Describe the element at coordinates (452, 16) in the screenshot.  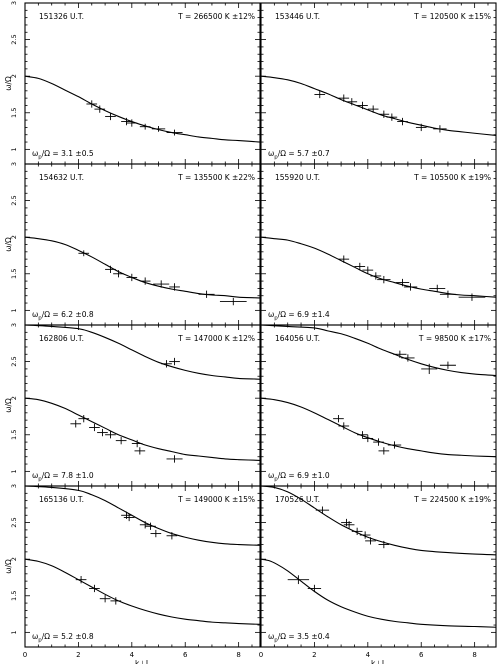
I see `panel-temperature: T = 120500 K ±15%` at that location.